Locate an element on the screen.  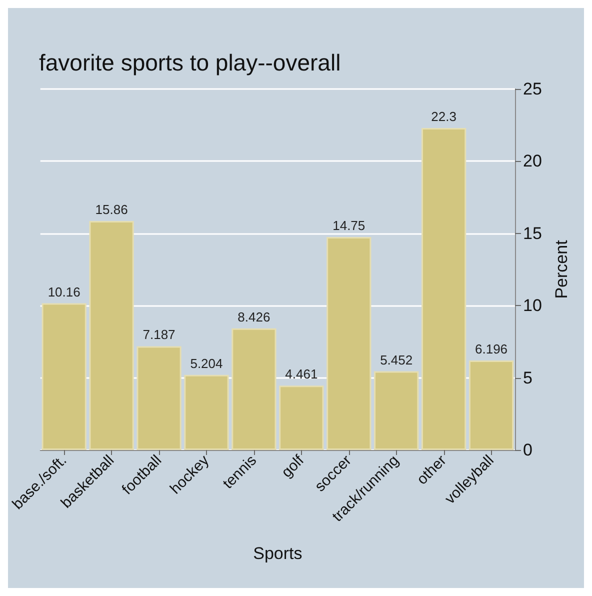
data-label: 7.187 is located at coordinates (159, 334).